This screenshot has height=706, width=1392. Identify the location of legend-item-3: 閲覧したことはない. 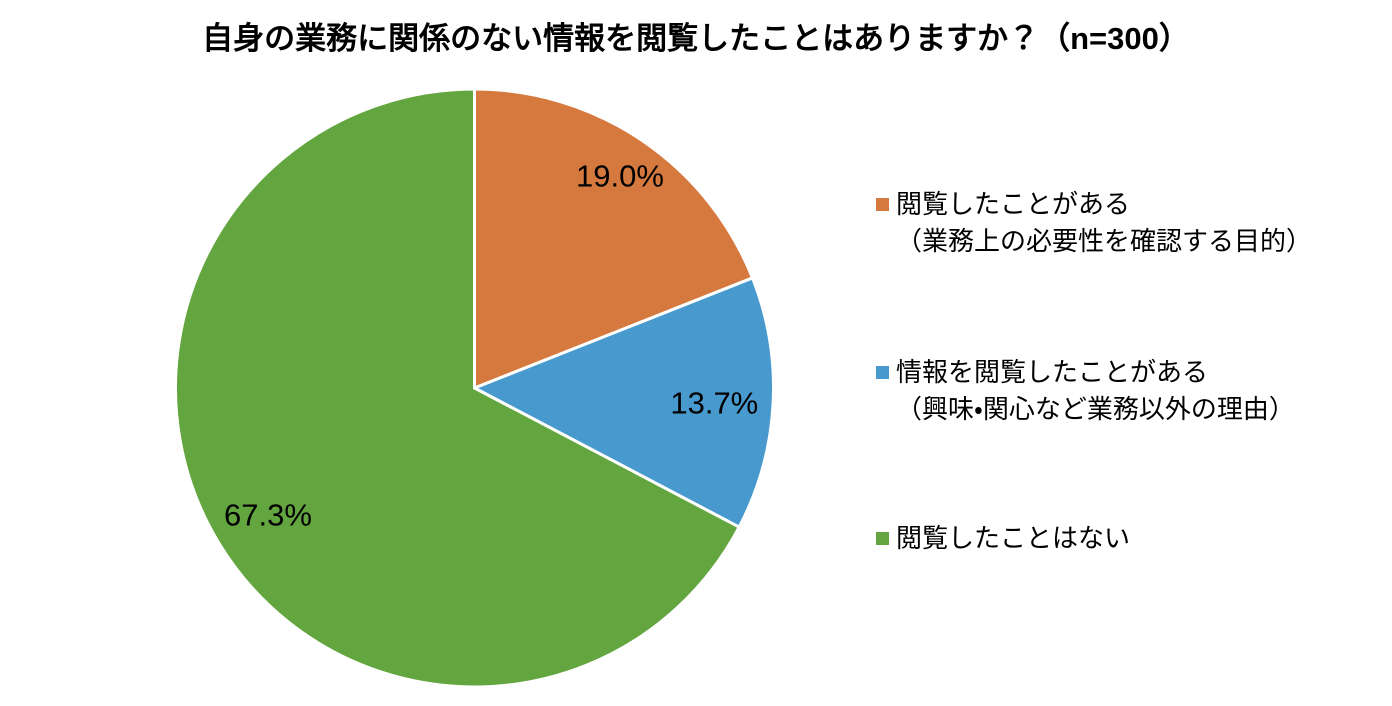
(1003, 538).